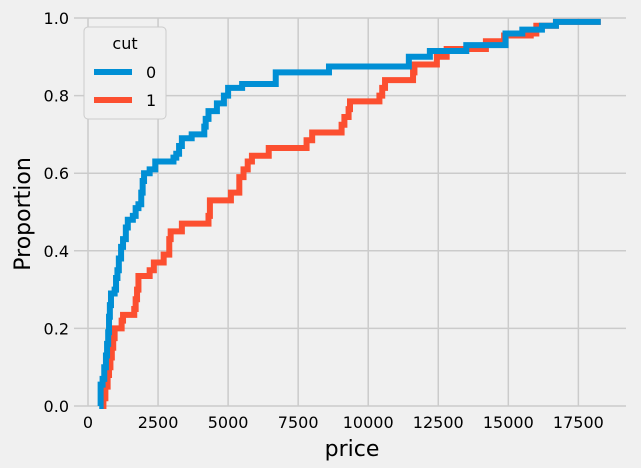 The image size is (641, 468). What do you see at coordinates (56, 212) in the screenshot?
I see `y-tick-labels: 0.0 0.2 0.4 0.6 0.8 1.0` at bounding box center [56, 212].